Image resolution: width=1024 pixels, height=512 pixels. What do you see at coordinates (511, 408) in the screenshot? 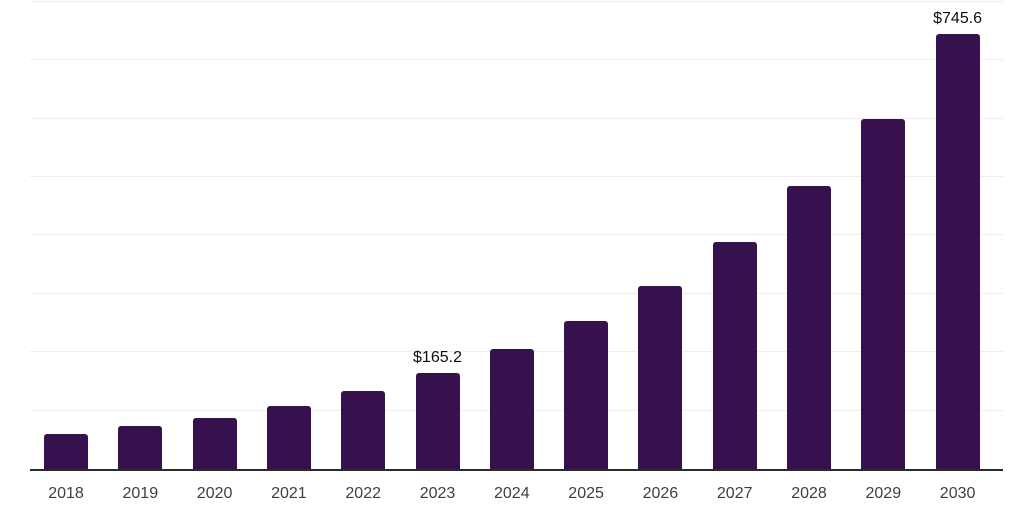
I see `bar-2024` at bounding box center [511, 408].